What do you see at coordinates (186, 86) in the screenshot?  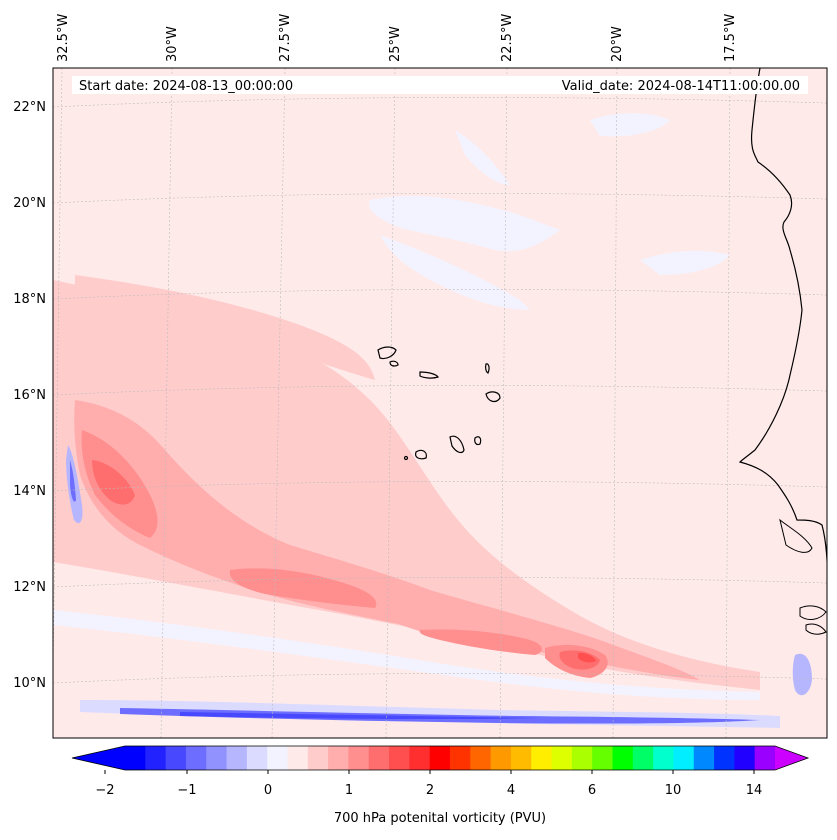 I see `start-date-label: Start date: 2024-08-13_00:00:00` at bounding box center [186, 86].